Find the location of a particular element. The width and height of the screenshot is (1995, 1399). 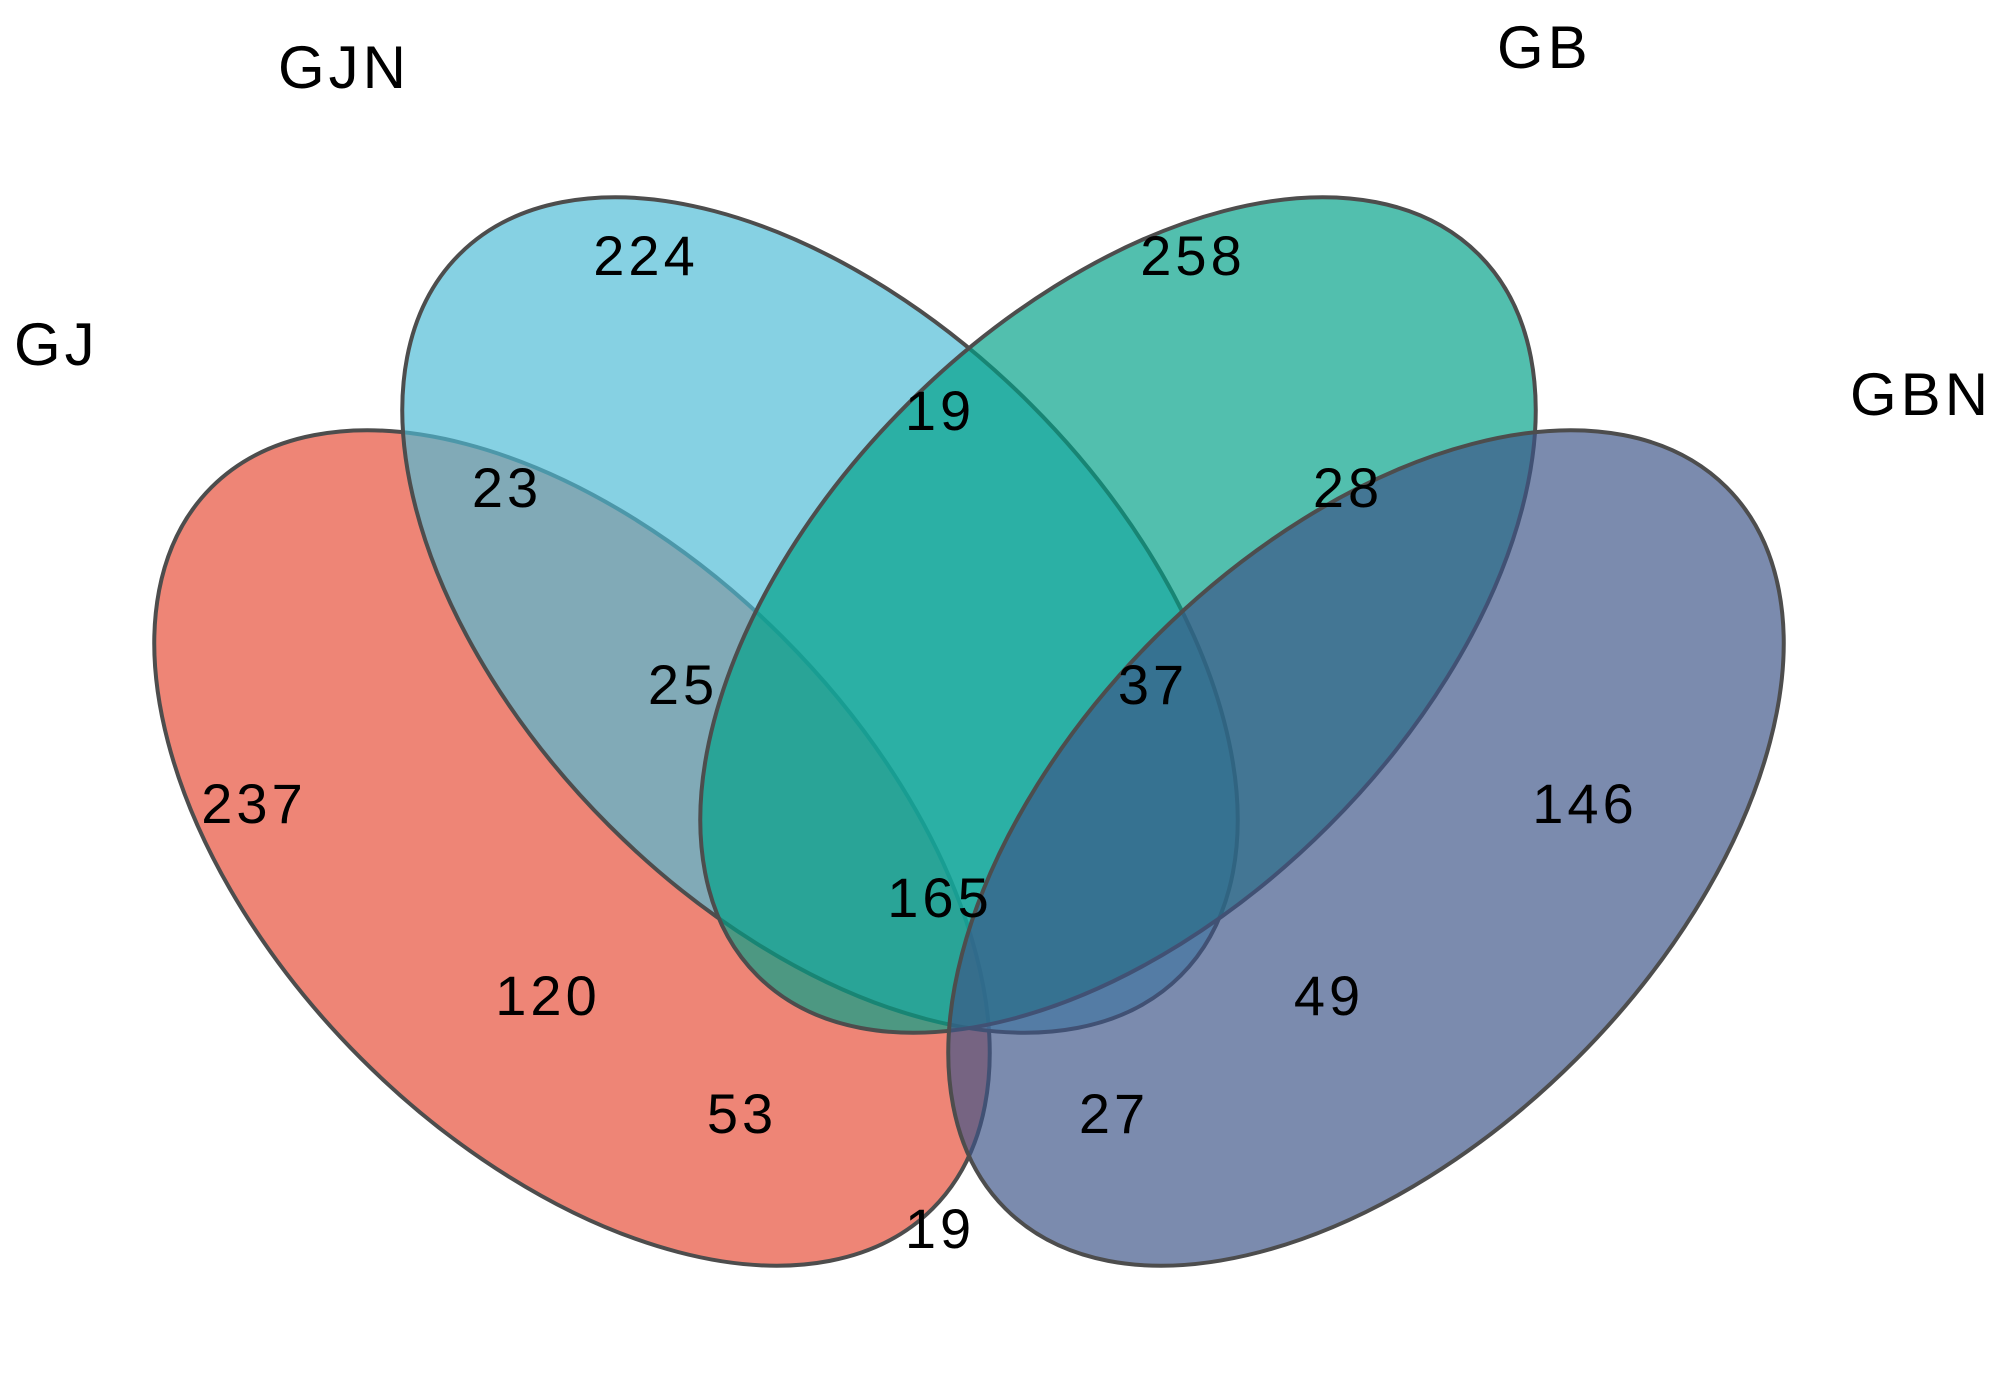

set-gbn-label: GBN is located at coordinates (1921, 394).